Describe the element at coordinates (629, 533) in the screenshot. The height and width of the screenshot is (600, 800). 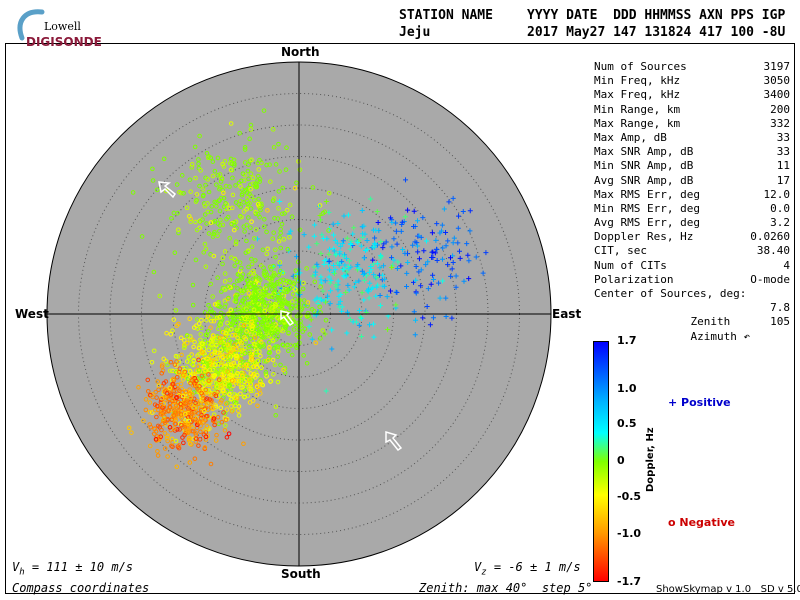
I see `colorbar-tick: -1.0` at that location.